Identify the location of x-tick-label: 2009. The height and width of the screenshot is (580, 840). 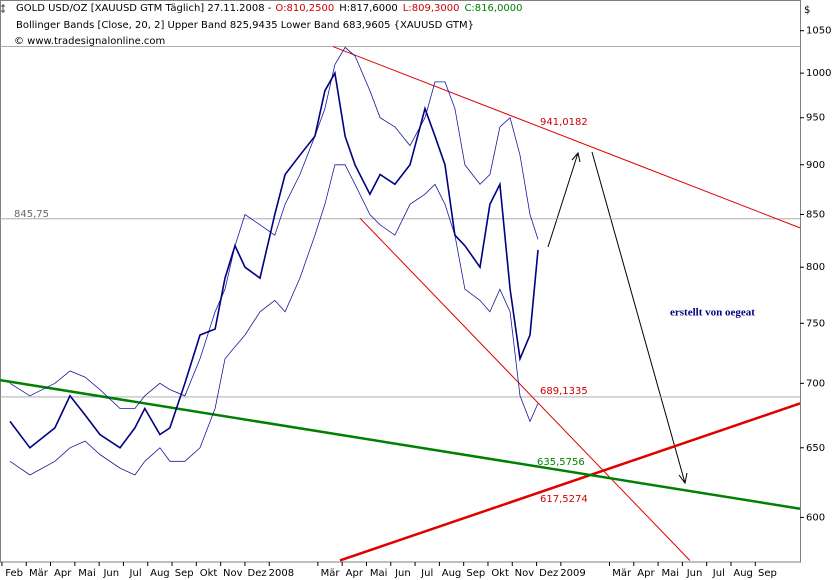
(572, 573).